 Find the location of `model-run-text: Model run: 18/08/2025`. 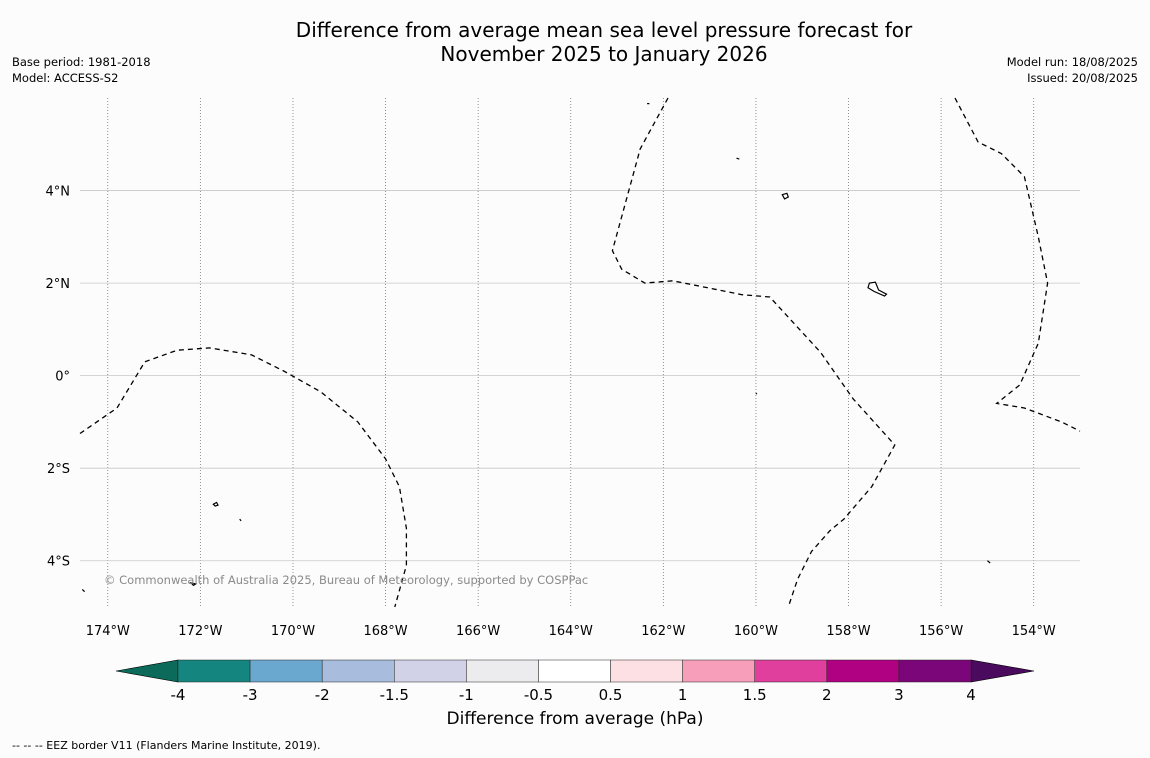

model-run-text: Model run: 18/08/2025 is located at coordinates (1072, 62).